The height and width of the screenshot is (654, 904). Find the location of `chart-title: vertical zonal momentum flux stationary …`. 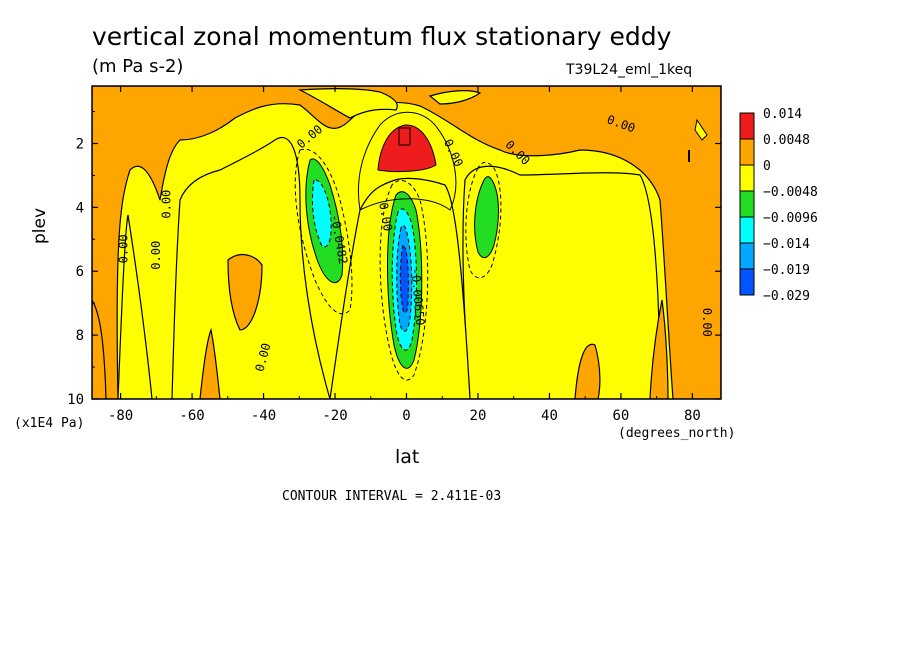

chart-title: vertical zonal momentum flux stationary … is located at coordinates (382, 36).